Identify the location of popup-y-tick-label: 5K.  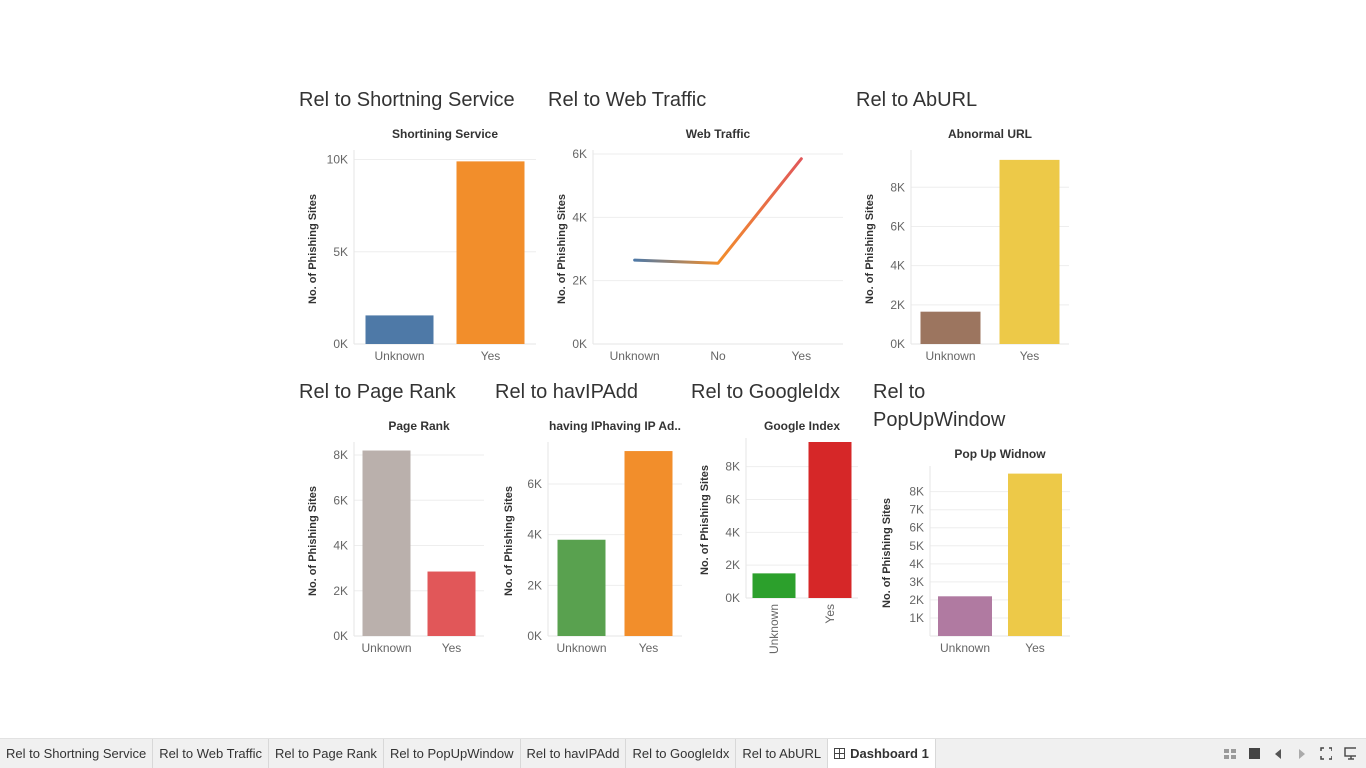
(916, 546).